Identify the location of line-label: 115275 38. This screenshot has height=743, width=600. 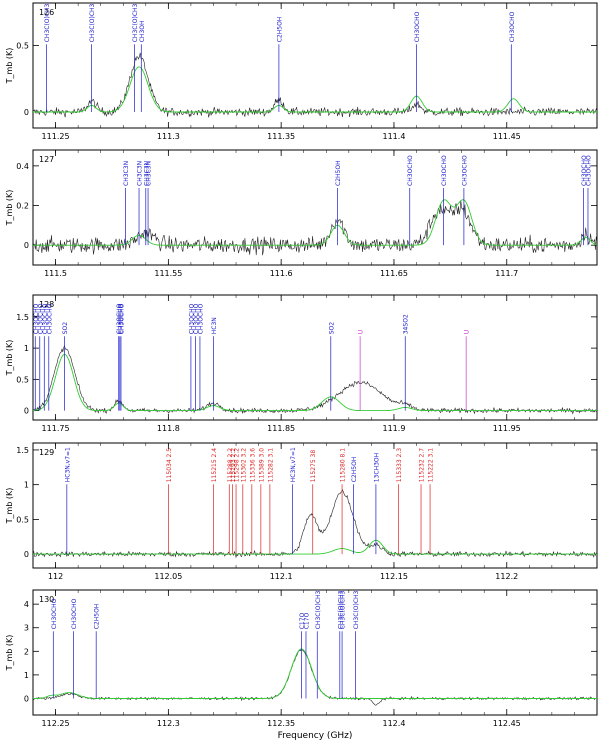
(313, 466).